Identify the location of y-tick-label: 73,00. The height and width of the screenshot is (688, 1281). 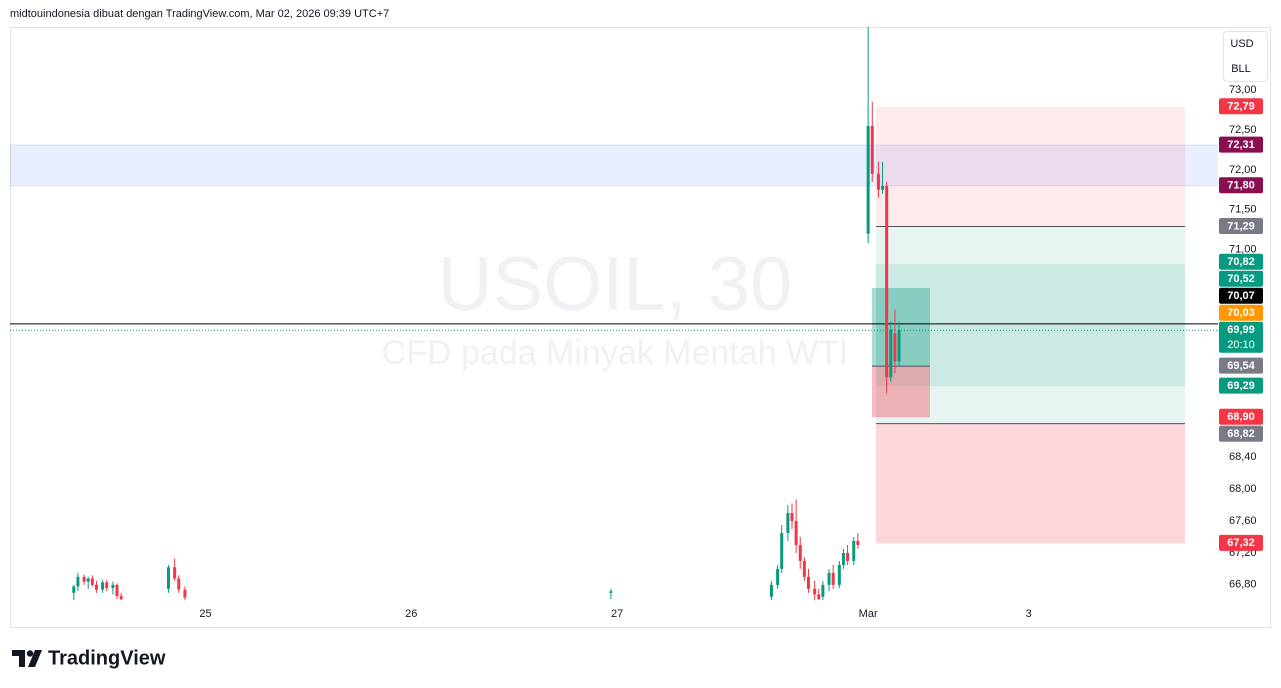
(1243, 90).